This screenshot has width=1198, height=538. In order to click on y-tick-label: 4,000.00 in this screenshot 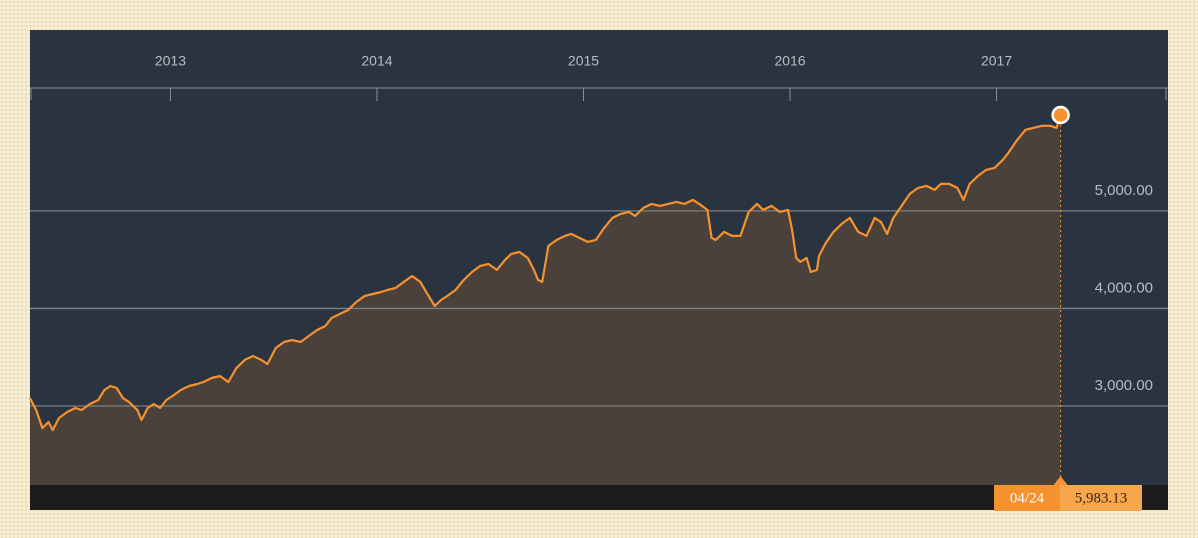, I will do `click(1124, 287)`.